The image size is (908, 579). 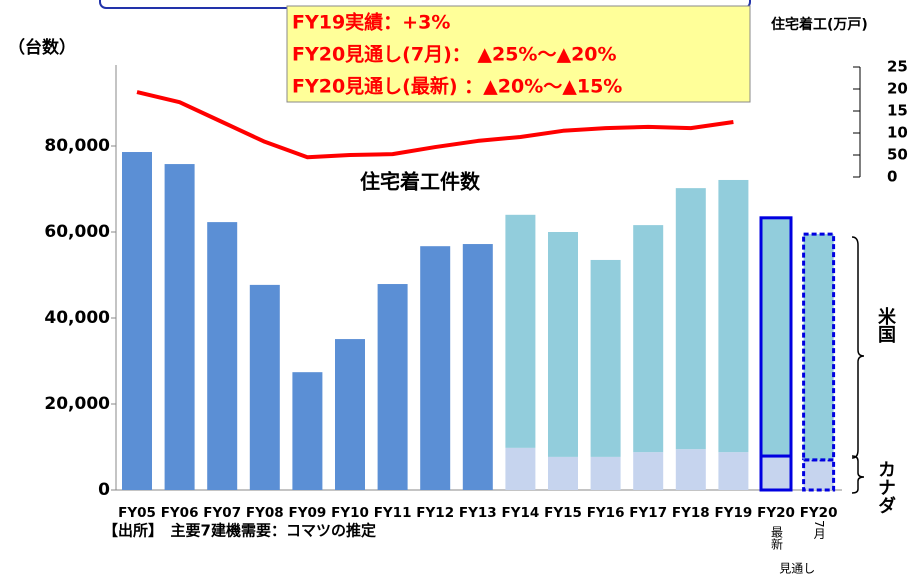 What do you see at coordinates (180, 513) in the screenshot?
I see `x-tick-label: FY06` at bounding box center [180, 513].